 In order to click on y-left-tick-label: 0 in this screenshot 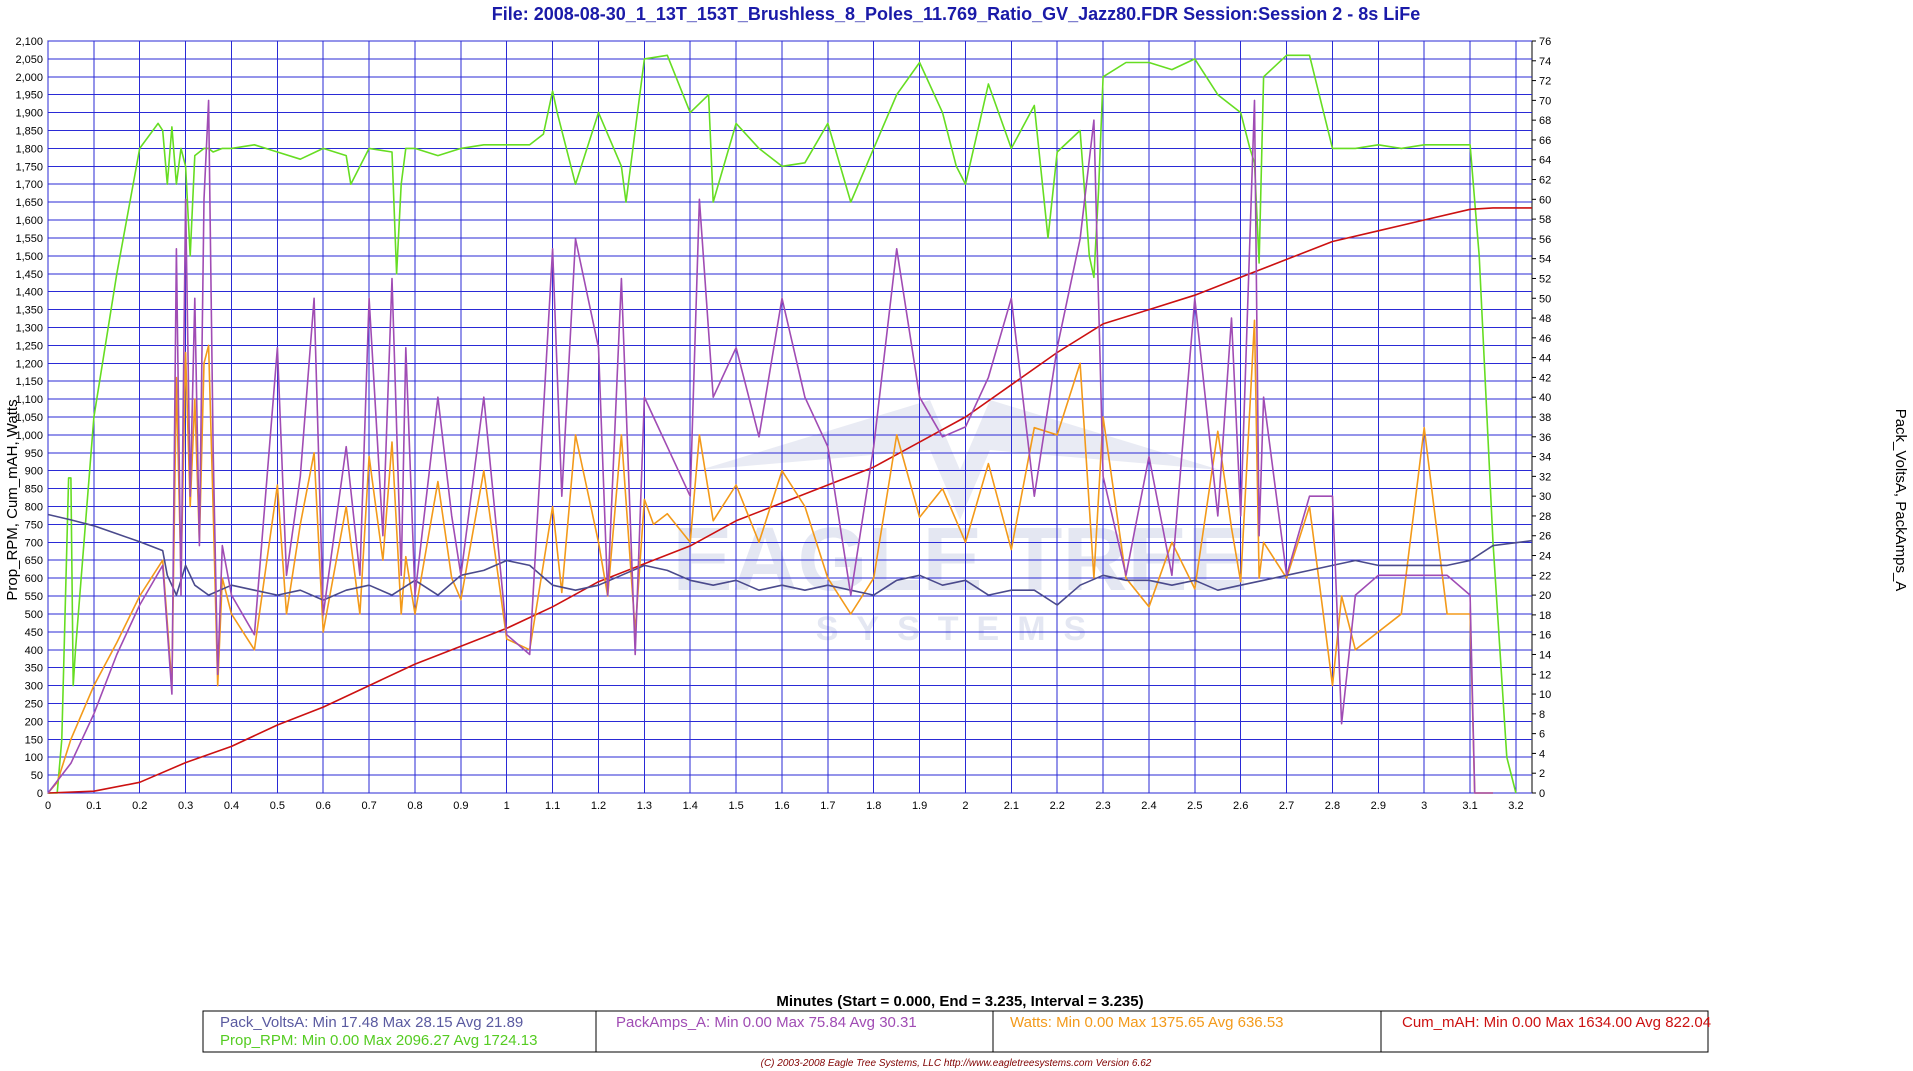, I will do `click(40, 794)`.